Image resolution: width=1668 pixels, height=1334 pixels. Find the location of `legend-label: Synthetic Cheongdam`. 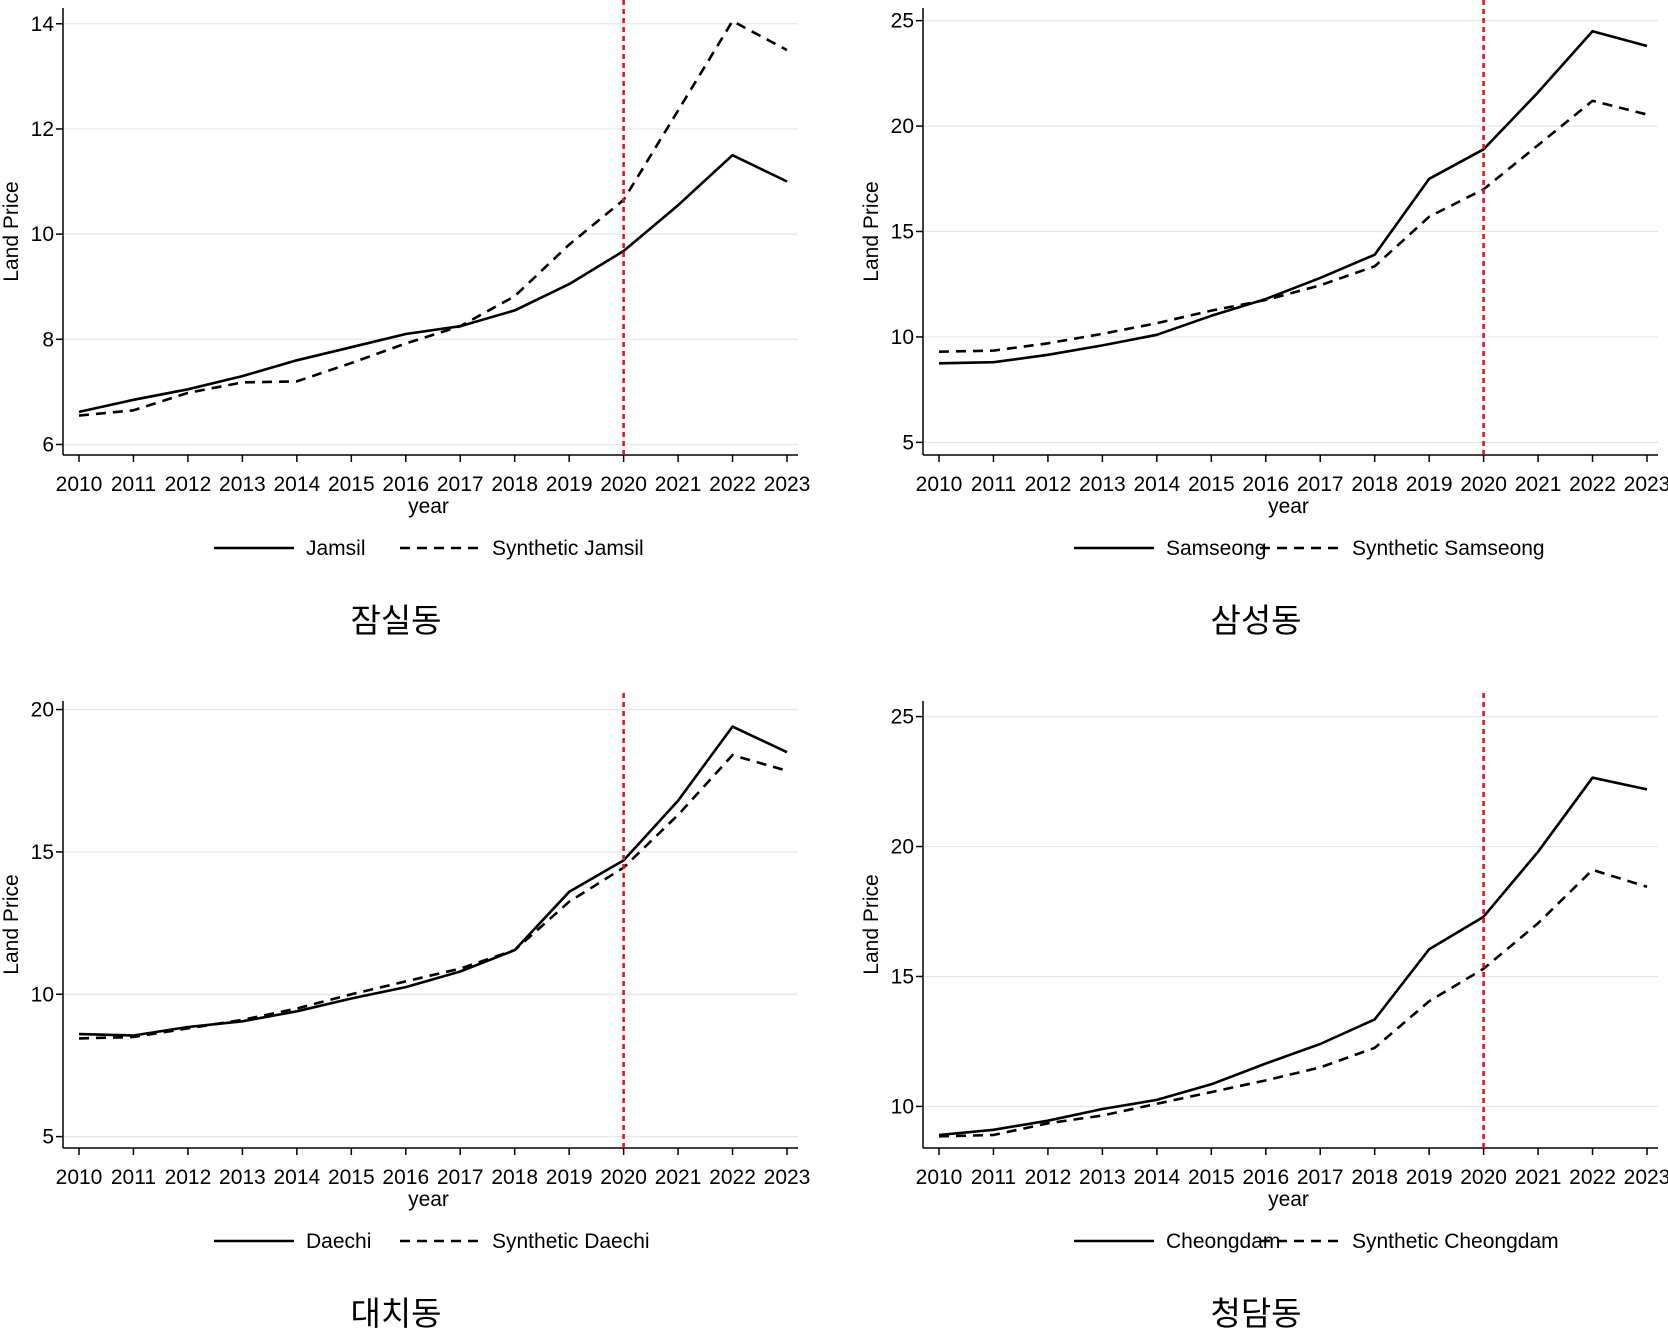

legend-label: Synthetic Cheongdam is located at coordinates (1455, 1241).